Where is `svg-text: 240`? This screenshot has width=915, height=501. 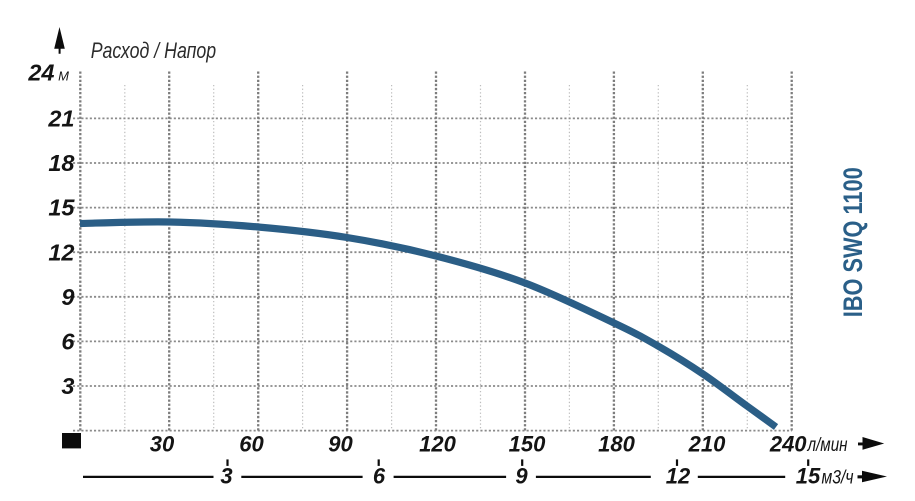 svg-text: 240 is located at coordinates (788, 444).